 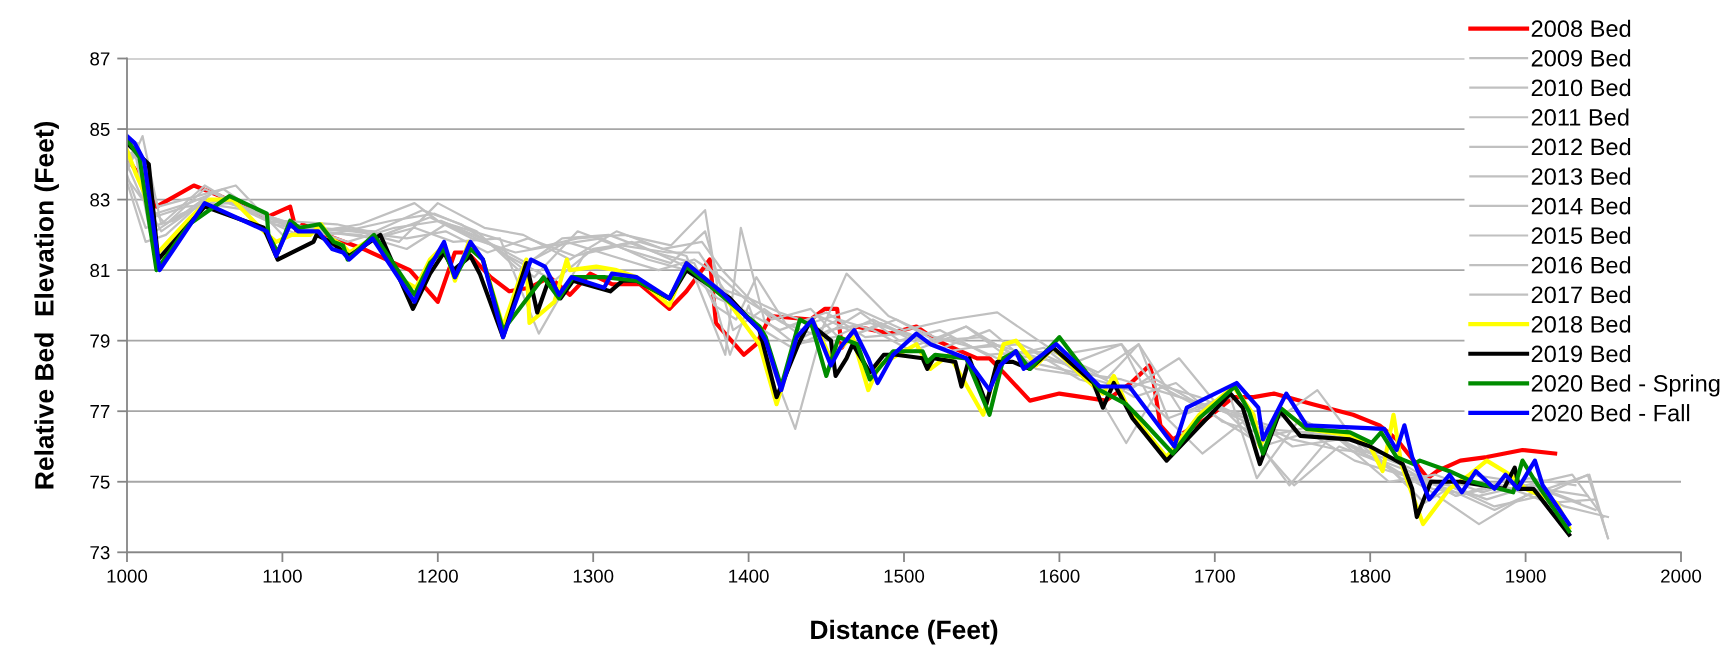 I want to click on x-tick-label: 1400, so click(x=749, y=576).